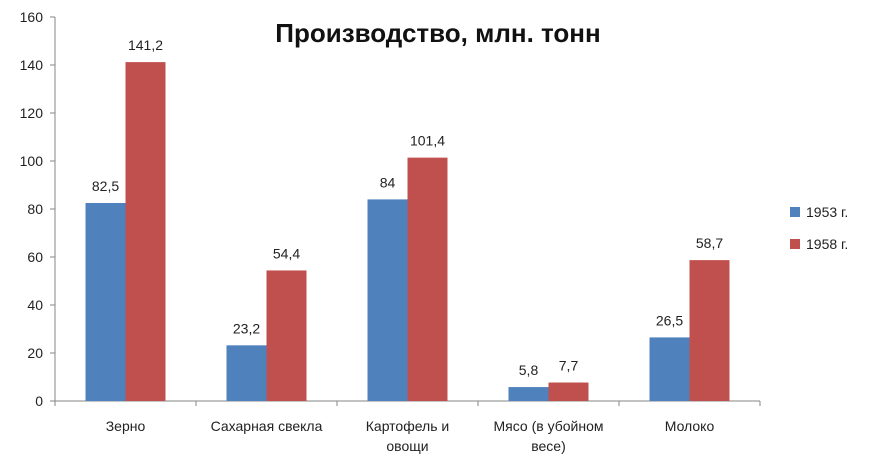 This screenshot has width=870, height=459. I want to click on category-label: овощи, so click(407, 446).